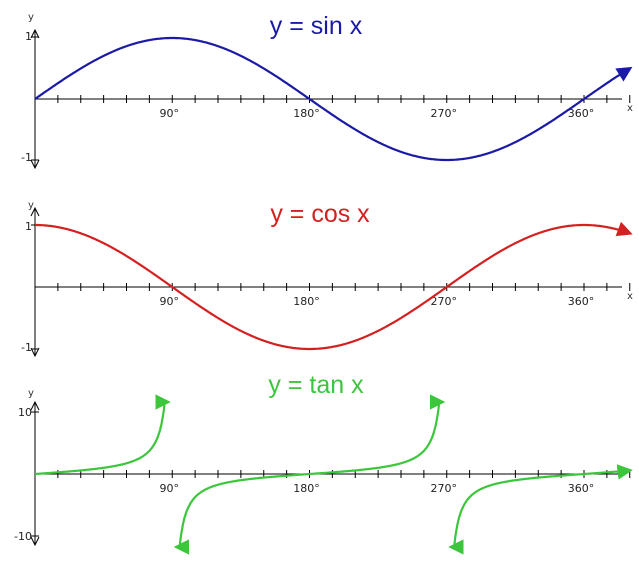 The width and height of the screenshot is (639, 571). Describe the element at coordinates (23, 536) in the screenshot. I see `y-tick-label: -10` at that location.